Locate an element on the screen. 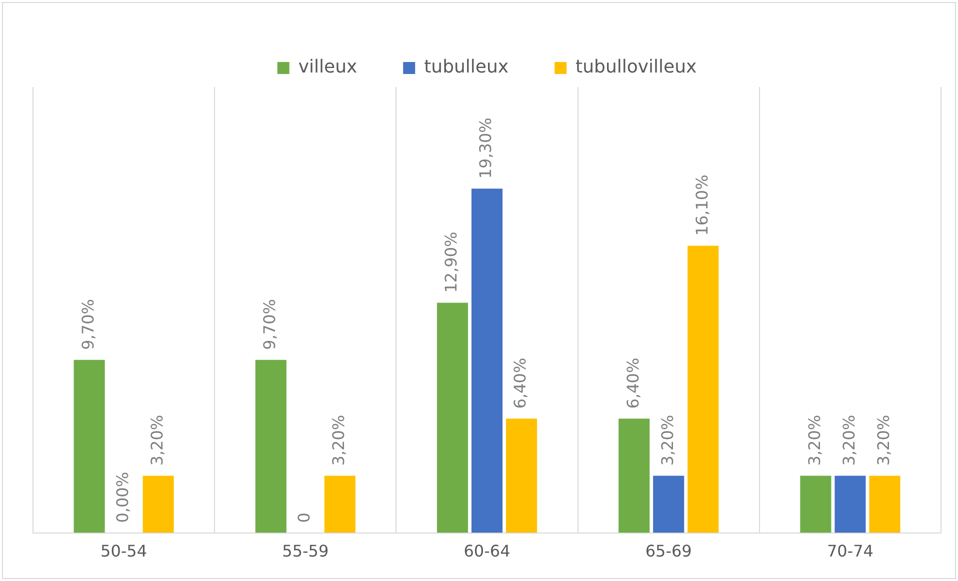  x-tick-label: 50-54 is located at coordinates (124, 551).